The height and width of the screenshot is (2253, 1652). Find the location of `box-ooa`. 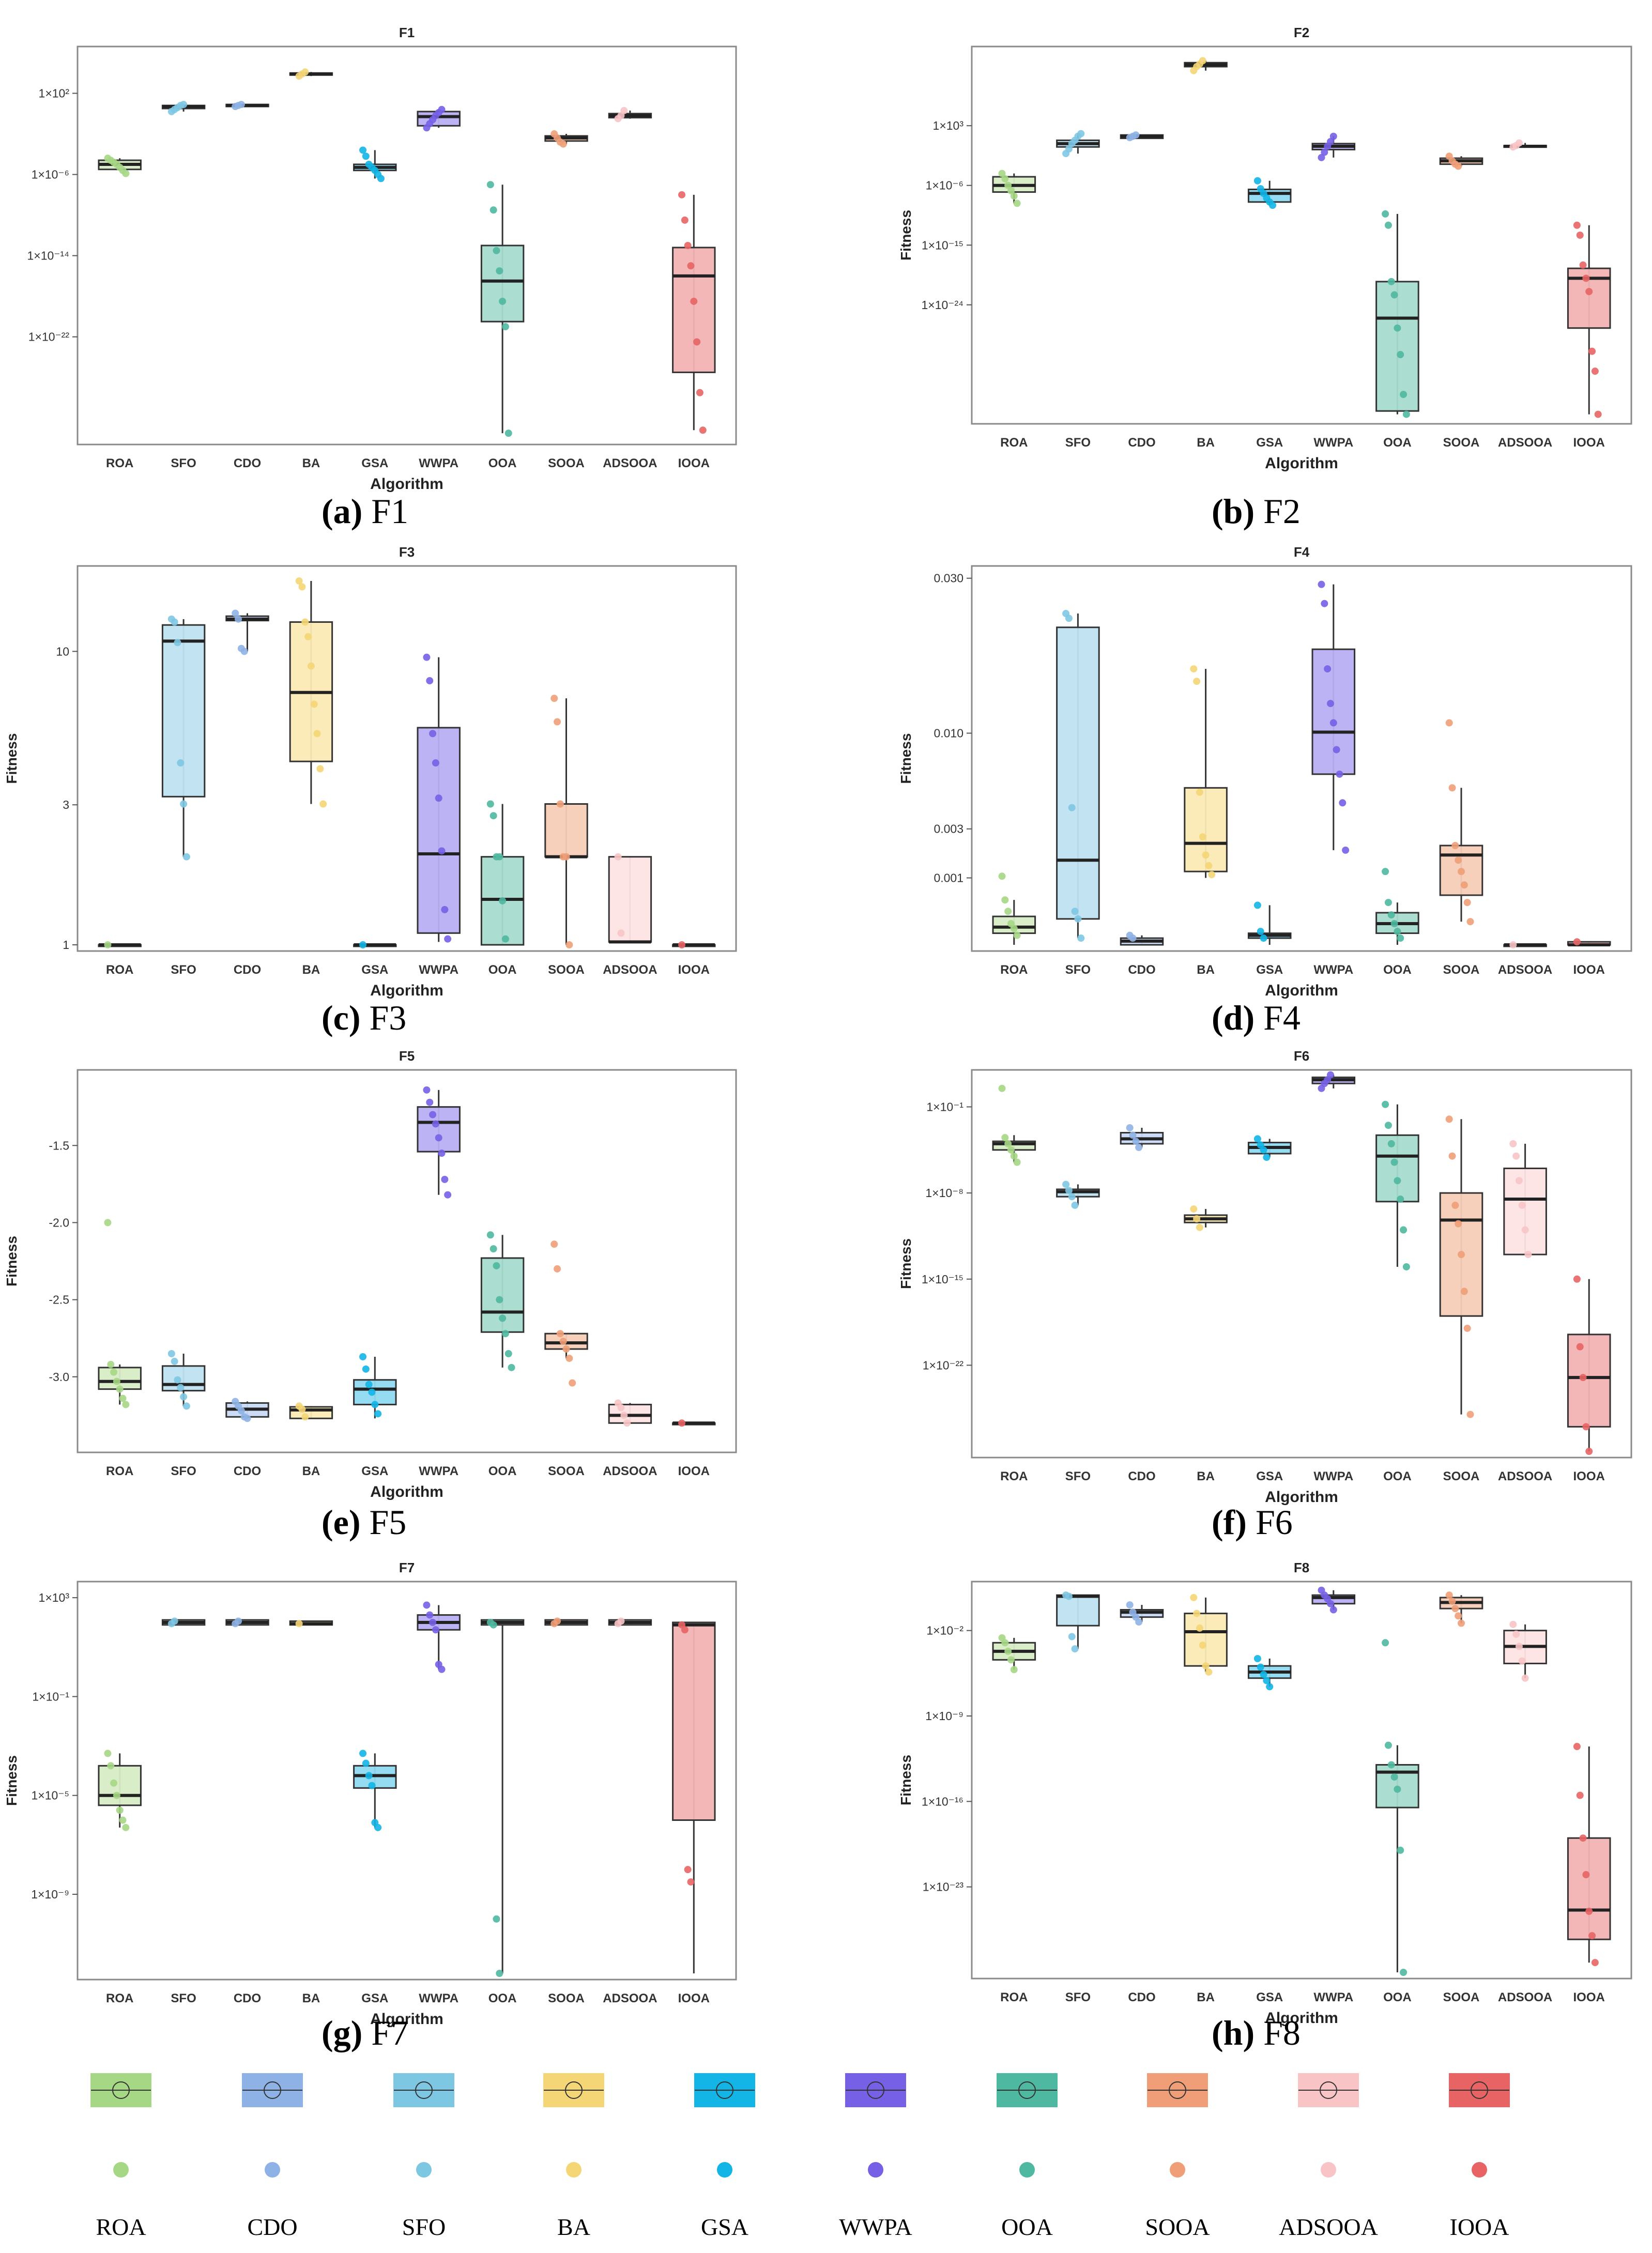

box-ooa is located at coordinates (1397, 346).